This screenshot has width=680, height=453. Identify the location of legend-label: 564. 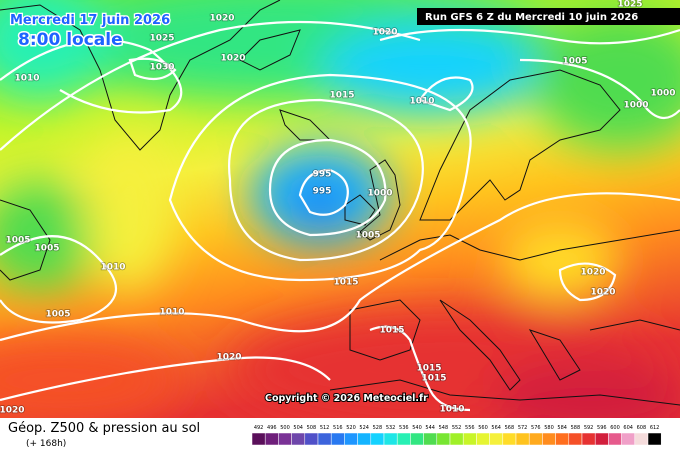
(496, 428).